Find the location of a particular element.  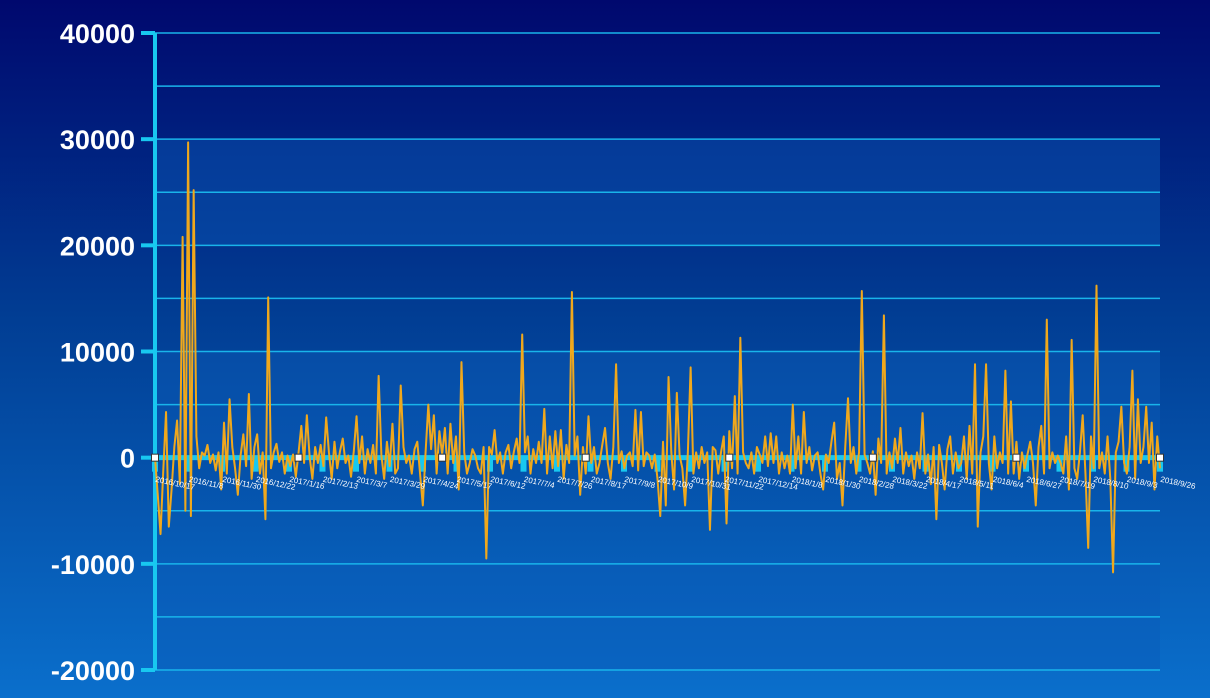

x-tick-label: 2017/10/9 is located at coordinates (675, 483).